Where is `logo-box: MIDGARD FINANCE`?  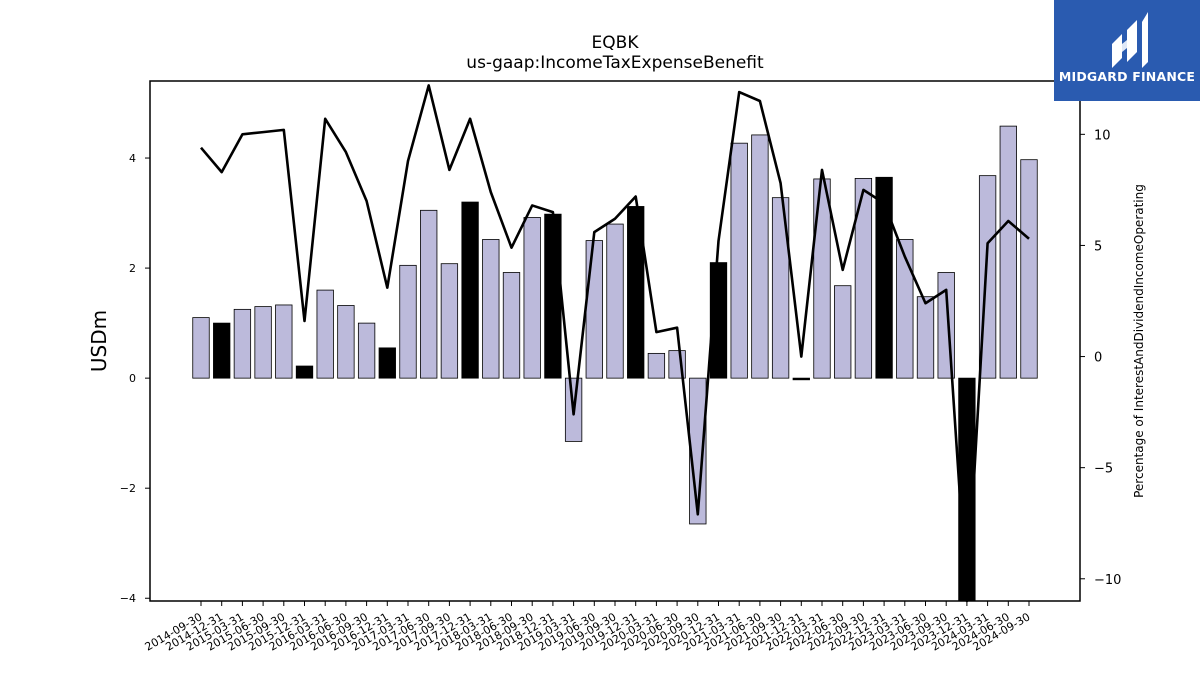 logo-box: MIDGARD FINANCE is located at coordinates (1127, 50).